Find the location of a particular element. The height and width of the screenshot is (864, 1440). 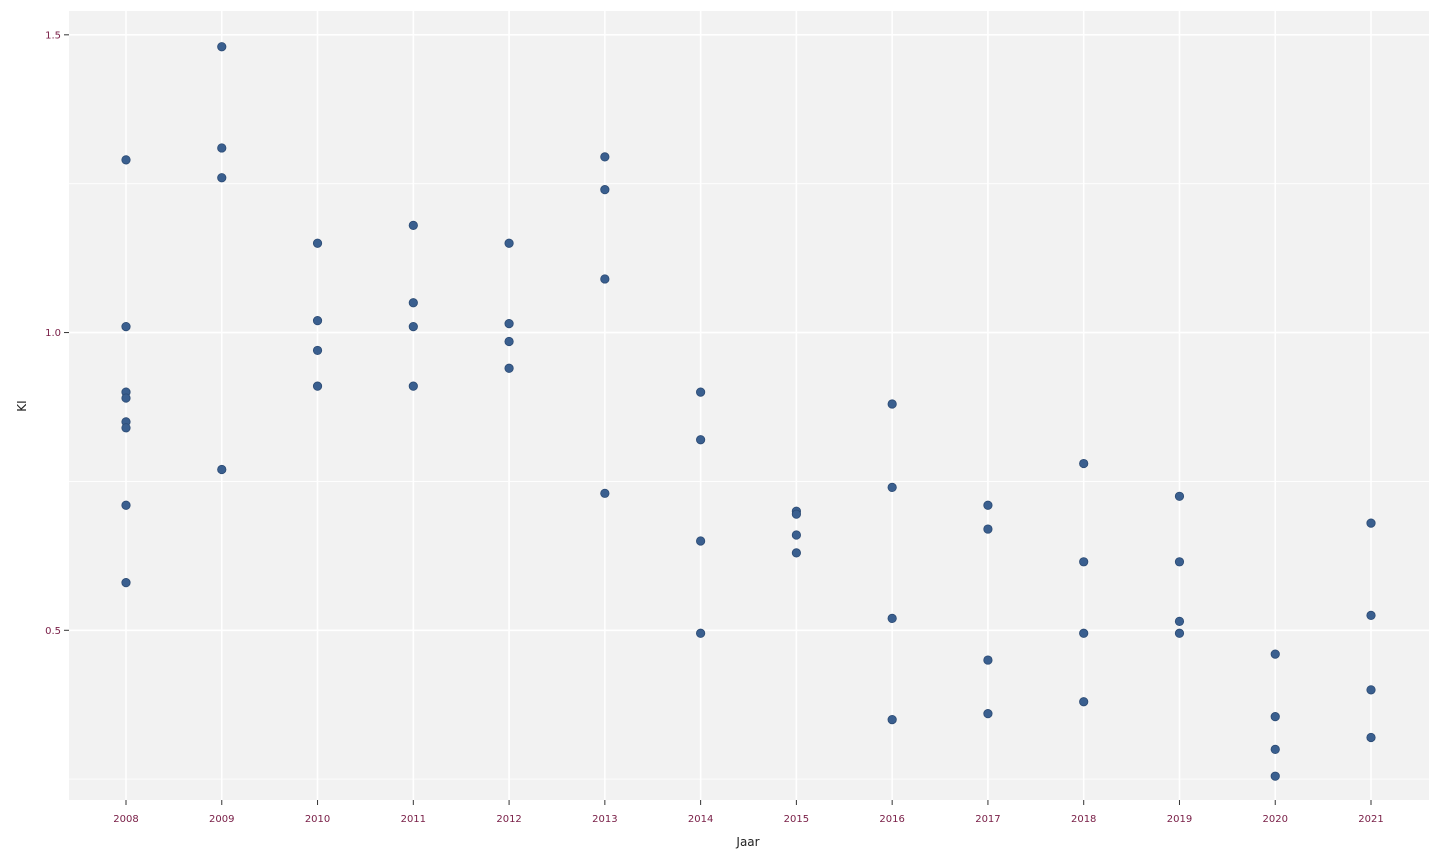

y-tick-label: 0.5 is located at coordinates (53, 631).